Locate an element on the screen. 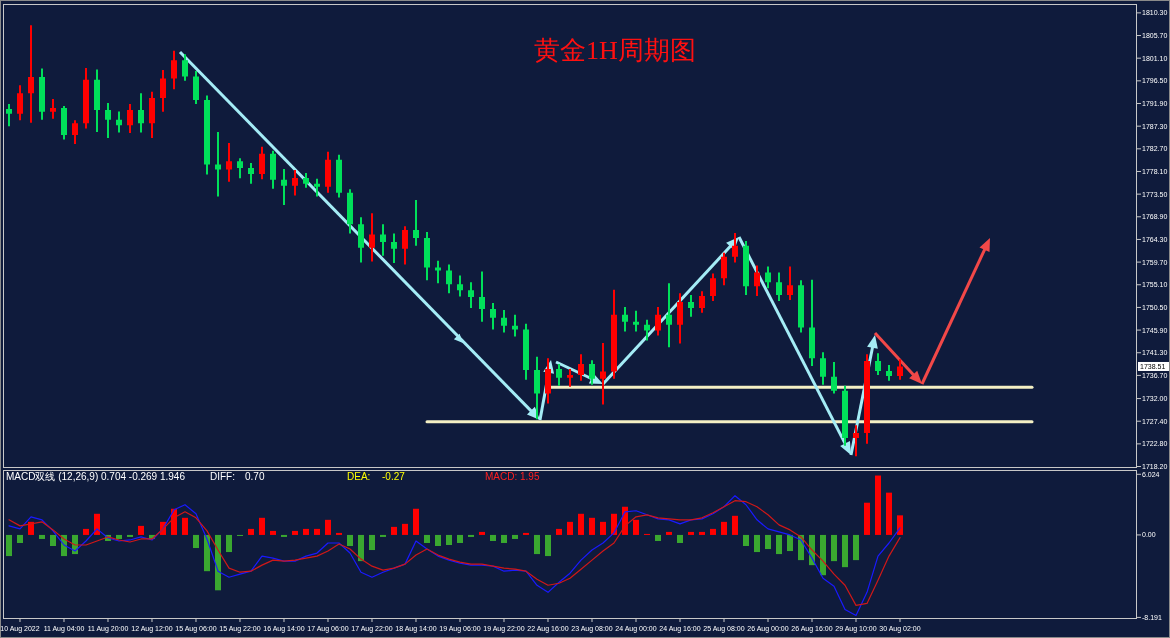 The width and height of the screenshot is (1170, 638). annotation: DIFF: is located at coordinates (222, 476).